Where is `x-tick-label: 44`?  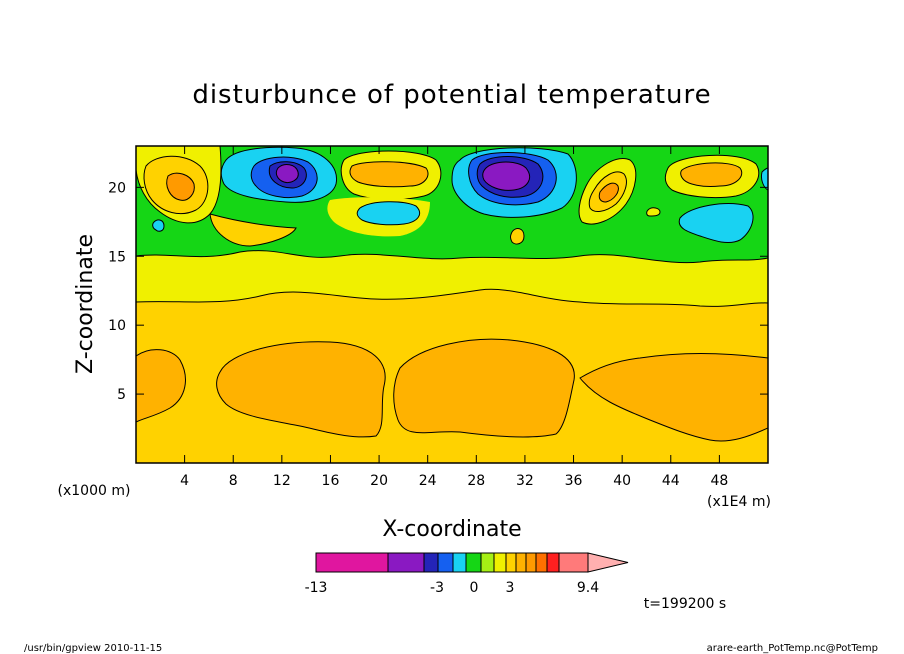 x-tick-label: 44 is located at coordinates (671, 481).